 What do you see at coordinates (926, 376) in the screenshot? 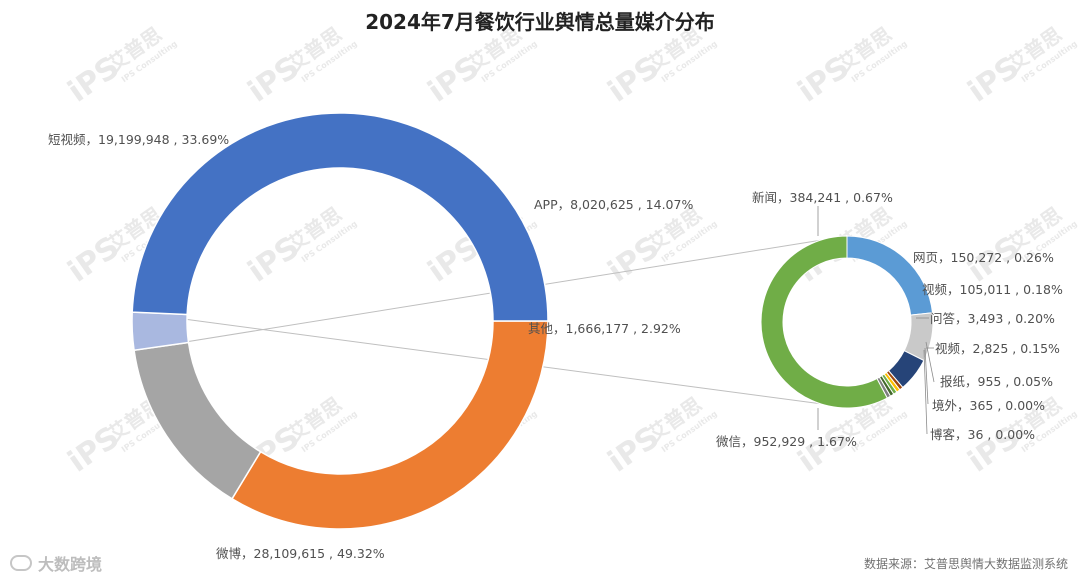
I see `leader-line-境外` at bounding box center [926, 376].